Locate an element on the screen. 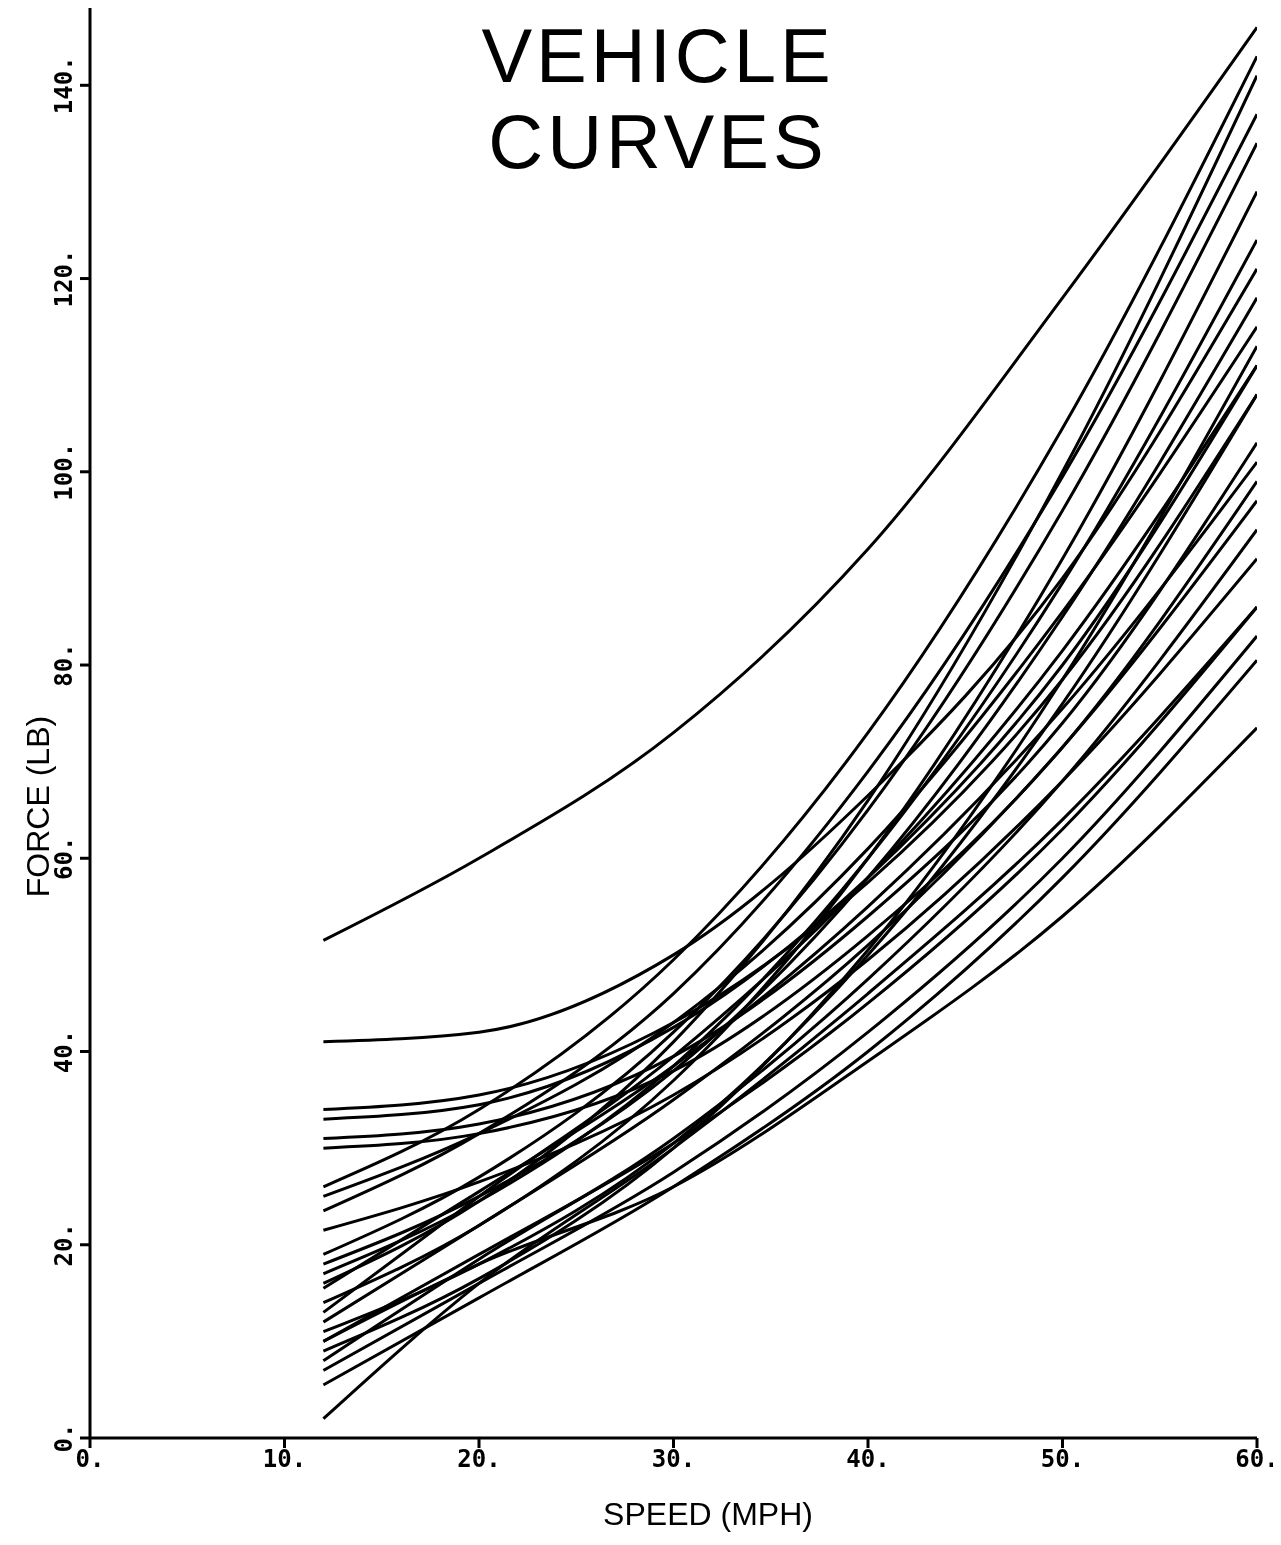  y-tick-label: 140. is located at coordinates (64, 85).